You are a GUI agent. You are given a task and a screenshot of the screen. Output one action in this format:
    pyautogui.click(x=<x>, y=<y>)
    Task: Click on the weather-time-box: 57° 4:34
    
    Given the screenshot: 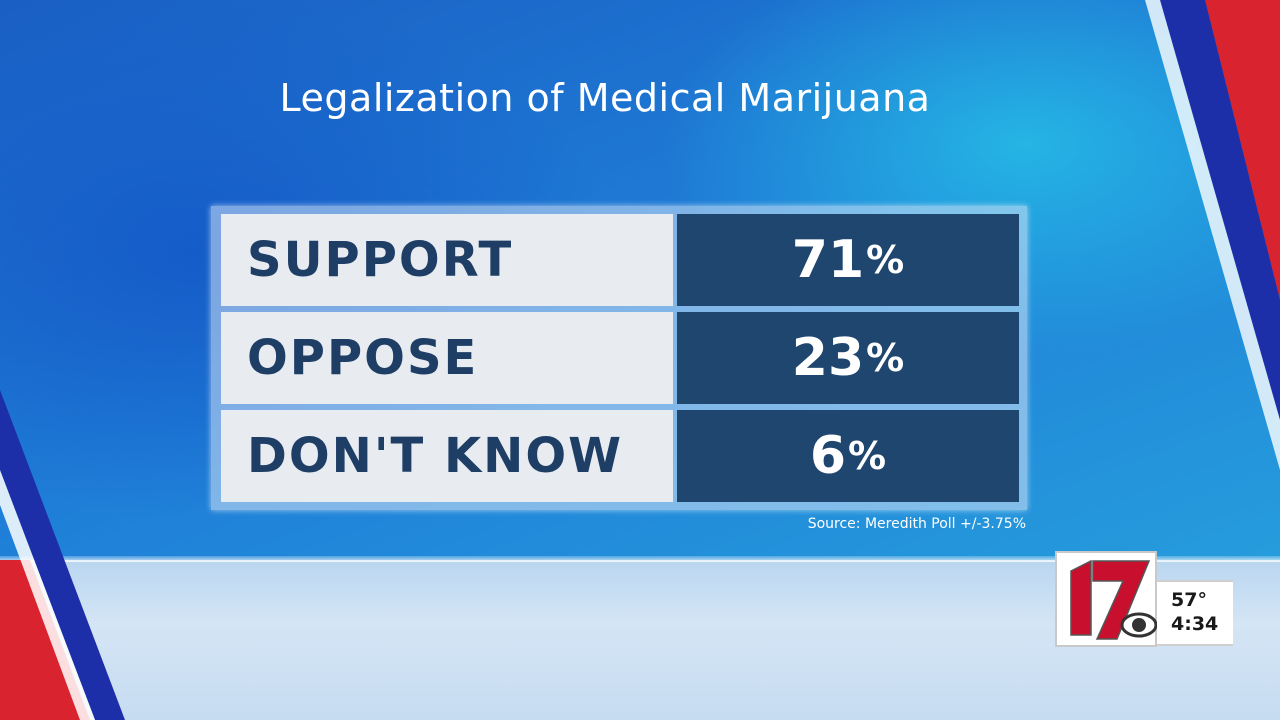 What is the action you would take?
    pyautogui.click(x=1195, y=613)
    